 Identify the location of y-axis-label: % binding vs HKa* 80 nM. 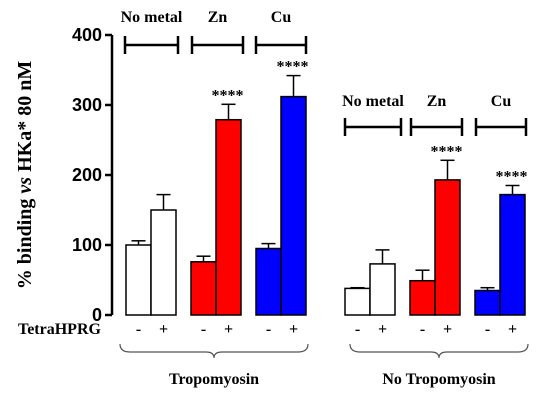
(25, 175).